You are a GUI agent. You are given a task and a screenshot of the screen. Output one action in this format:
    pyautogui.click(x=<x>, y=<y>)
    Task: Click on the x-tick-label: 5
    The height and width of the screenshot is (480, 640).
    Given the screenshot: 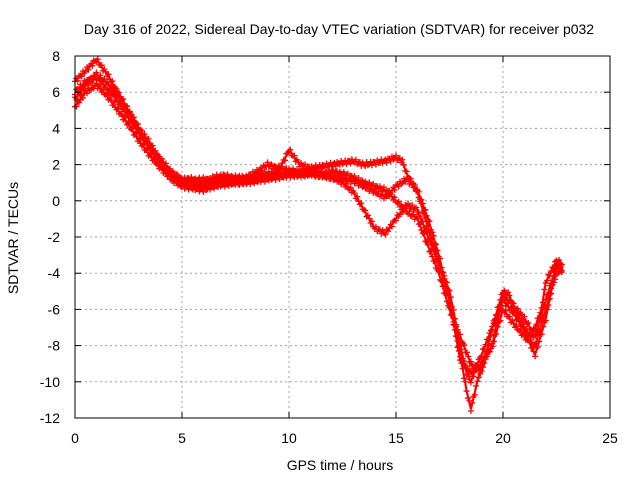 What is the action you would take?
    pyautogui.click(x=182, y=438)
    